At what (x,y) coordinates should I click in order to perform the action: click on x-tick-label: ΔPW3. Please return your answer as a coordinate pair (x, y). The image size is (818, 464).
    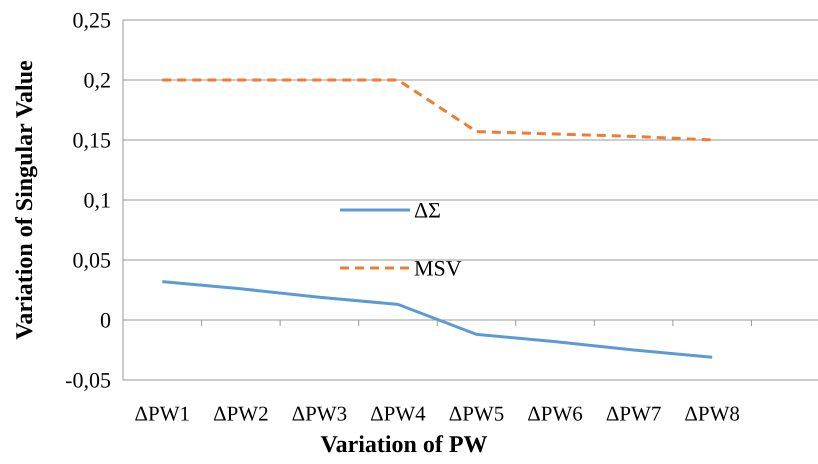
    Looking at the image, I should click on (320, 413).